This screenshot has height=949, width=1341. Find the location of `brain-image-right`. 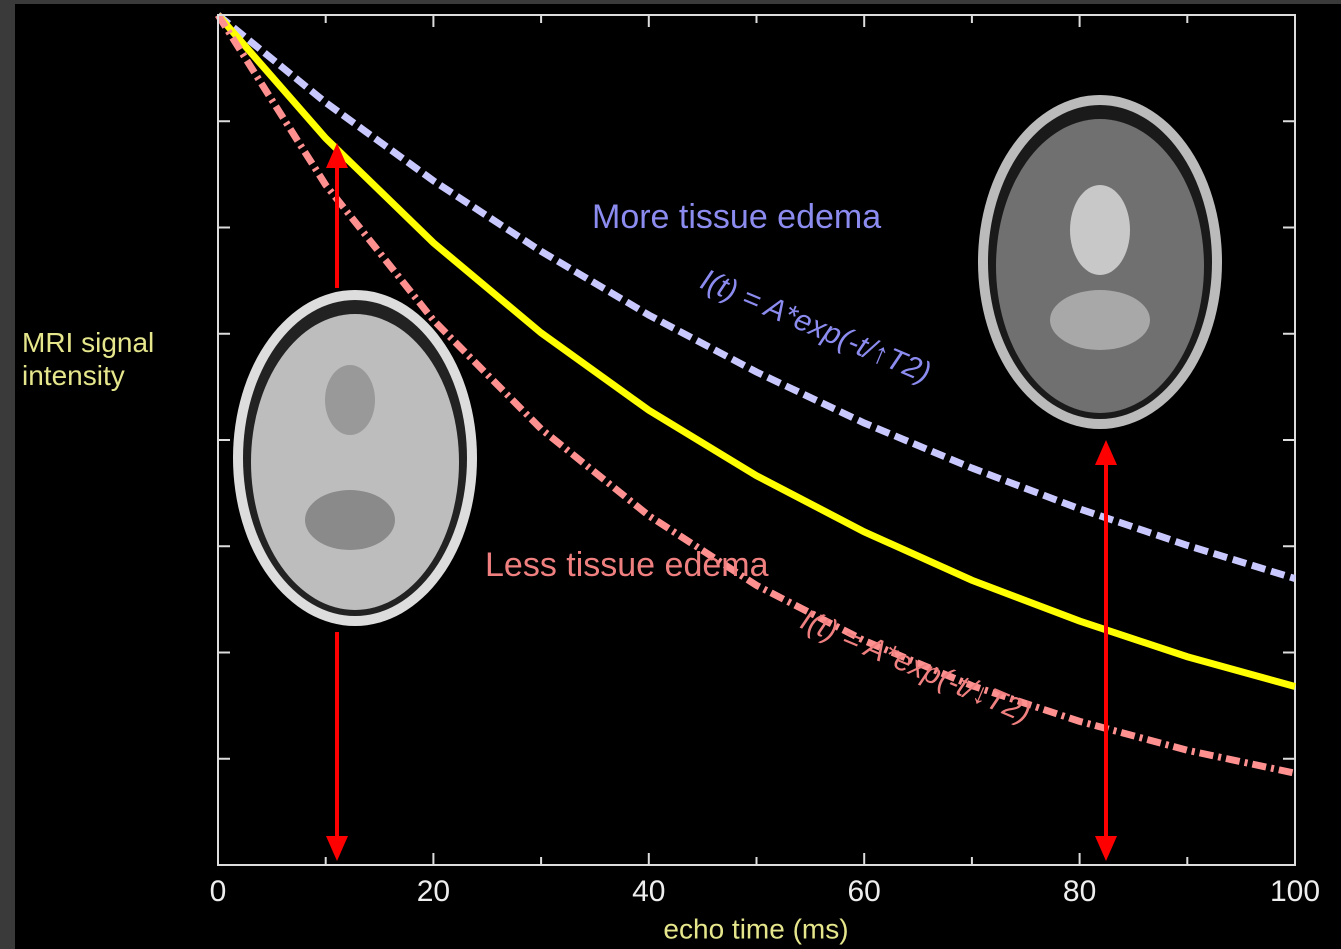

brain-image-right is located at coordinates (1100, 262).